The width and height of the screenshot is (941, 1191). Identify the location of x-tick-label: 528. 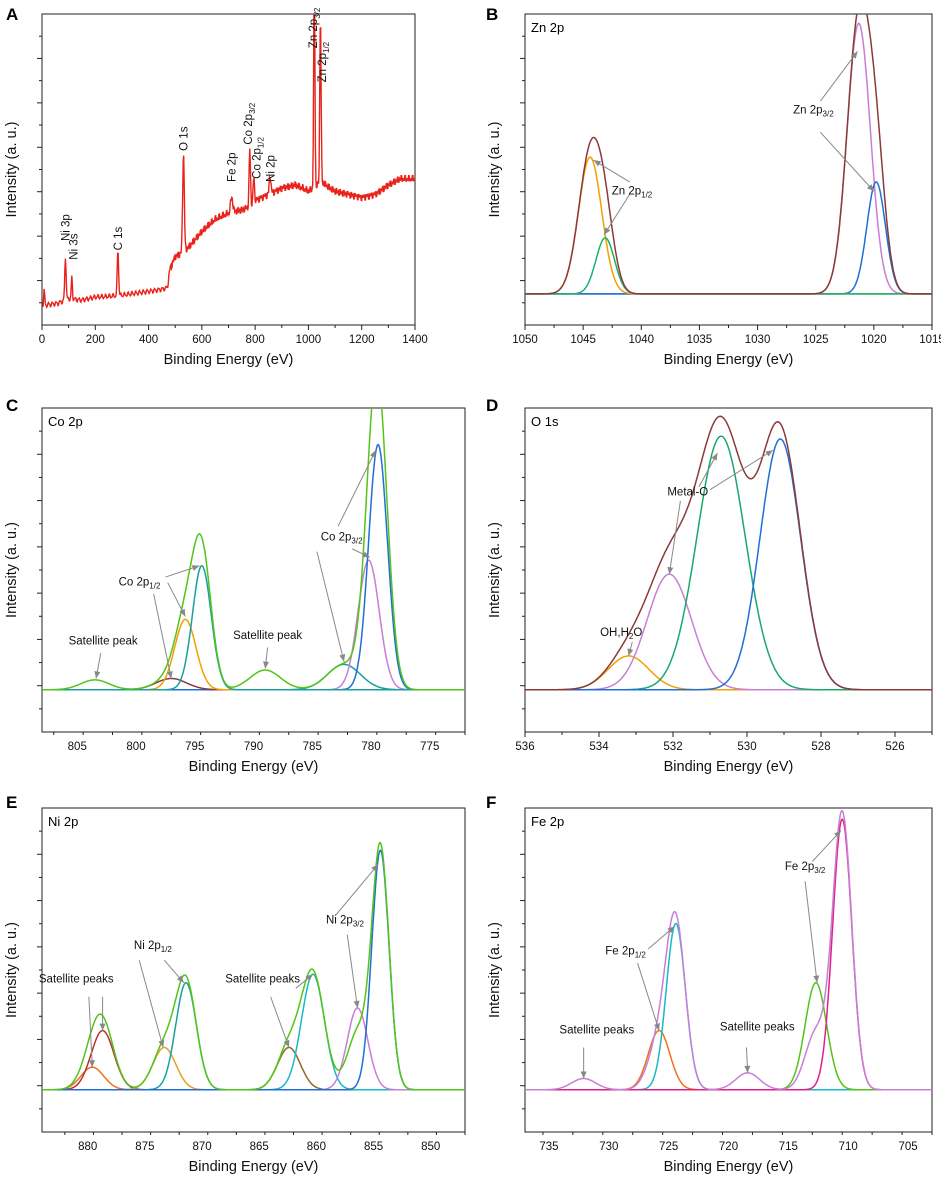
(820, 747).